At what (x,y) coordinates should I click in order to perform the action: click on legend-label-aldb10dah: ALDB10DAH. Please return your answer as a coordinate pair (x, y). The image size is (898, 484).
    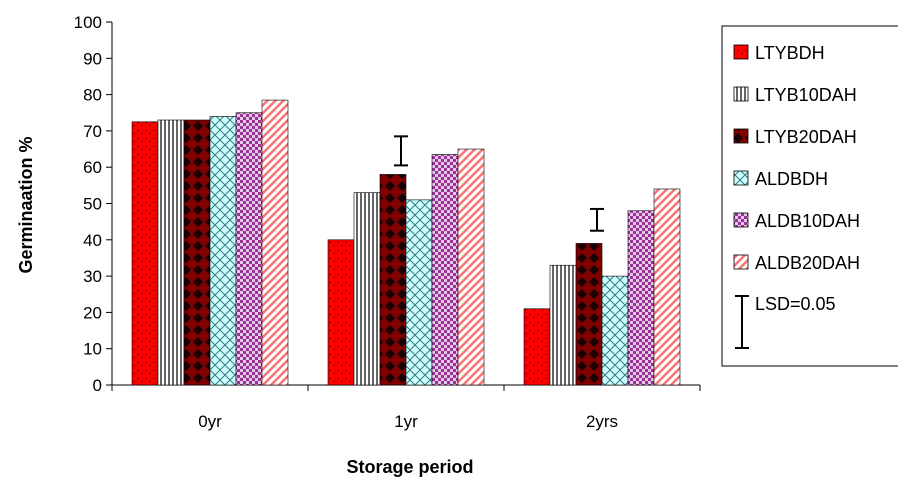
    Looking at the image, I should click on (807, 221).